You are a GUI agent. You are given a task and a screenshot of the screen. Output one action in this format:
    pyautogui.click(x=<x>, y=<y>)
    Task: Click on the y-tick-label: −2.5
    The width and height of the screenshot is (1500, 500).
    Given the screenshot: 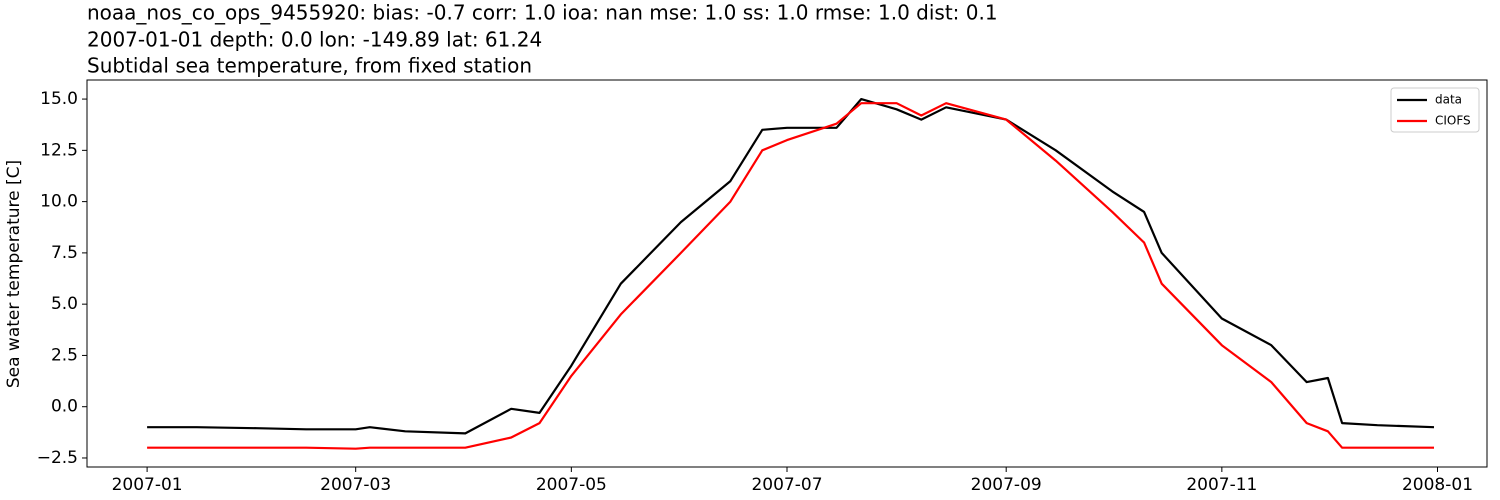 What is the action you would take?
    pyautogui.click(x=57, y=458)
    